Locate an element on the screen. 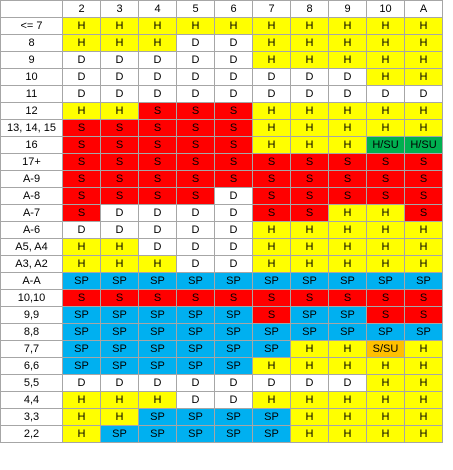 The width and height of the screenshot is (453, 470). row-header-cell: 7,7 is located at coordinates (31, 349).